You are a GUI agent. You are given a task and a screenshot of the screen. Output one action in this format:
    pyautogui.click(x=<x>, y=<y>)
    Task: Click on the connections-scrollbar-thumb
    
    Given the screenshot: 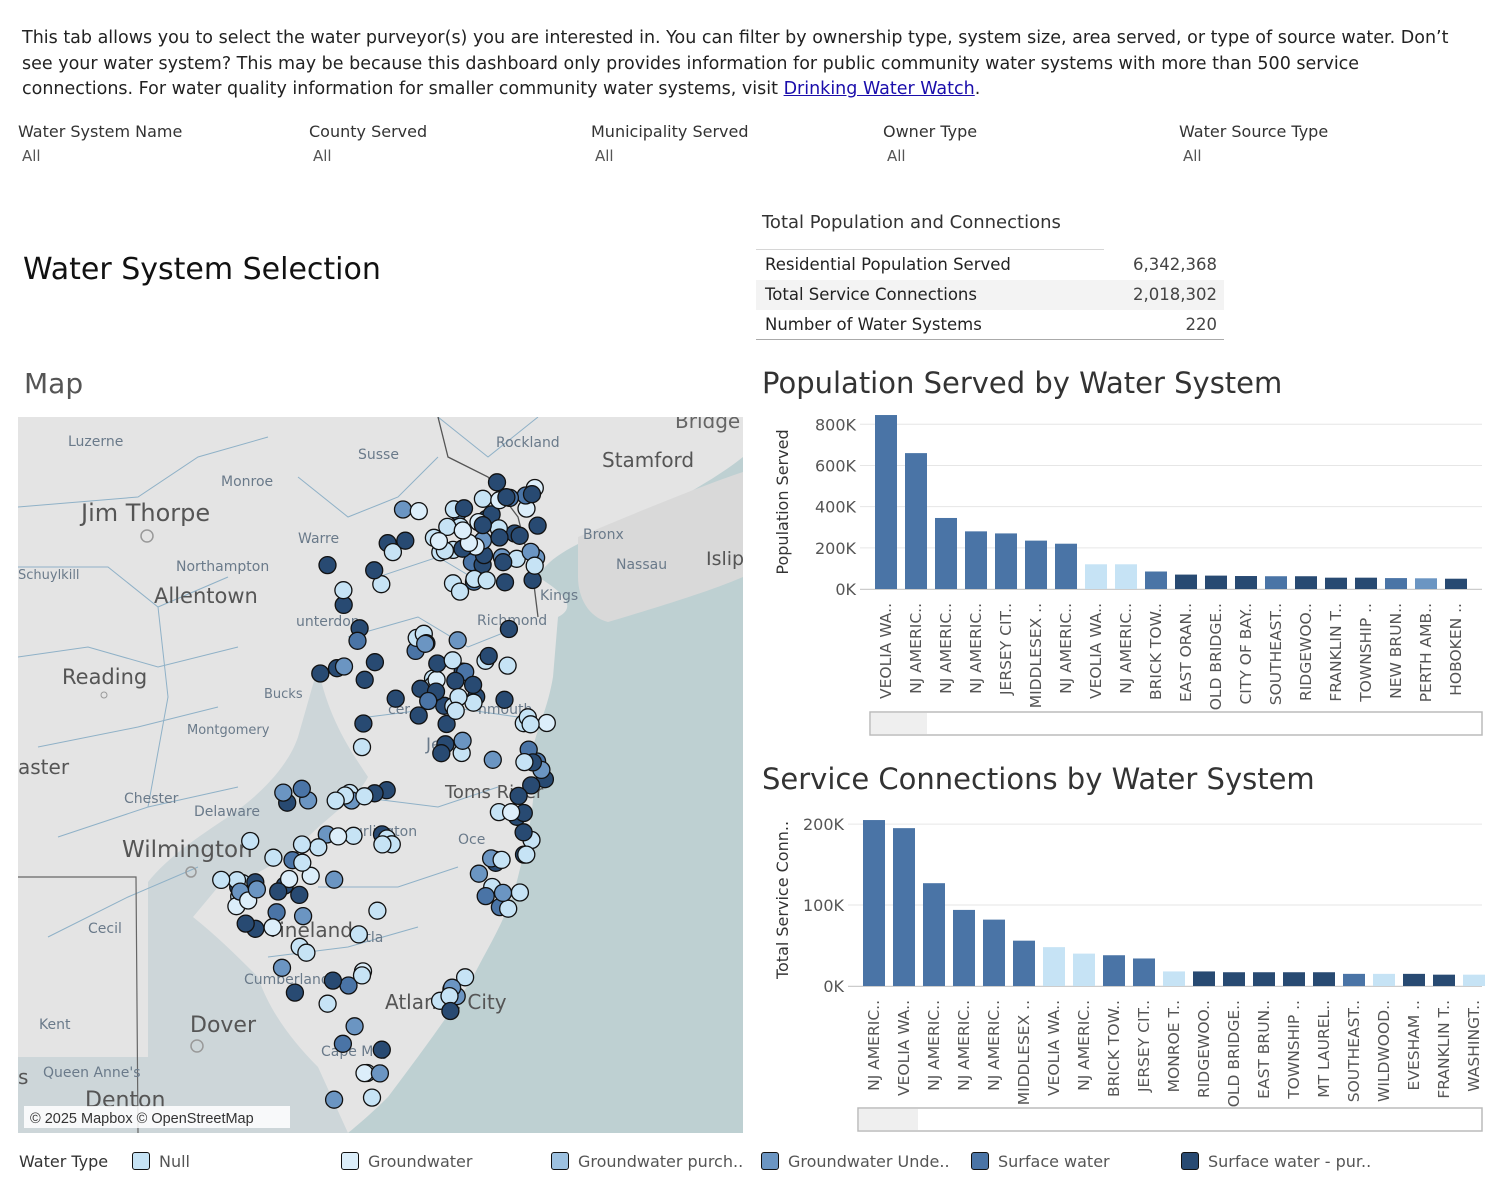 What is the action you would take?
    pyautogui.click(x=888, y=1119)
    